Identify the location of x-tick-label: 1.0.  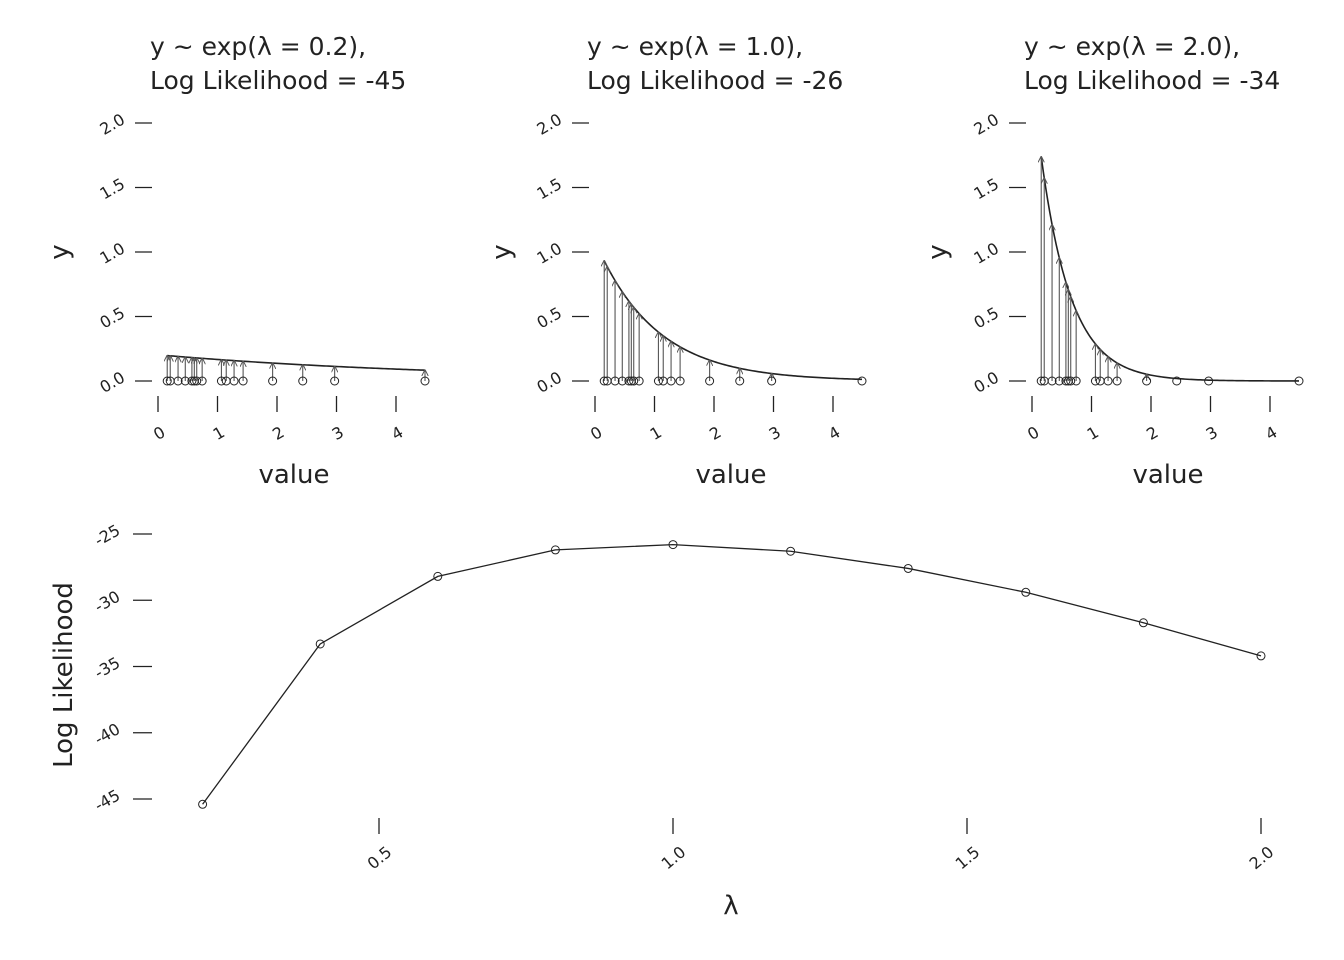
(674, 857).